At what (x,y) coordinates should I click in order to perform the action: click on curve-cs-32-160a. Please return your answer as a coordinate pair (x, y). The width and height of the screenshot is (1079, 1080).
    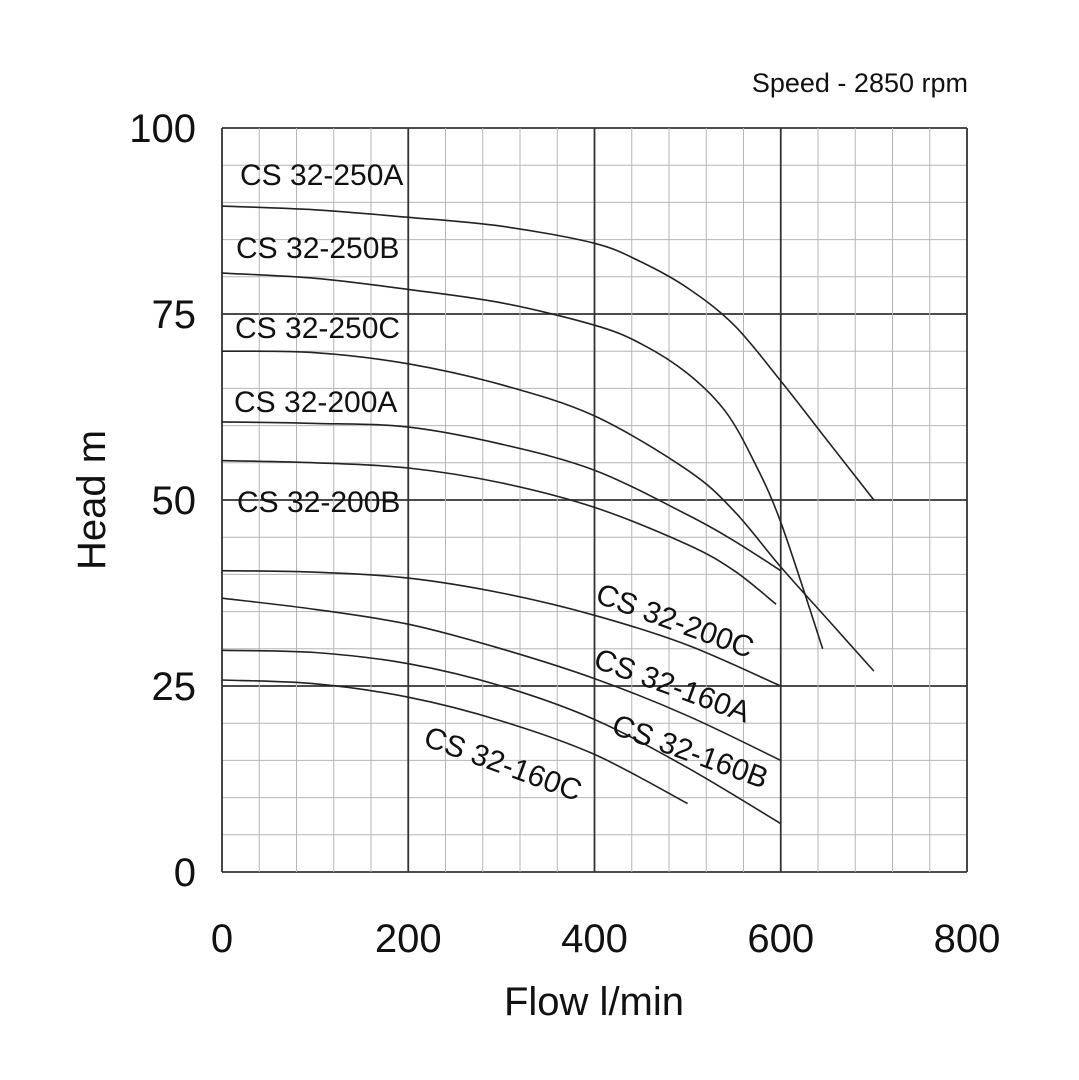
    Looking at the image, I should click on (501, 679).